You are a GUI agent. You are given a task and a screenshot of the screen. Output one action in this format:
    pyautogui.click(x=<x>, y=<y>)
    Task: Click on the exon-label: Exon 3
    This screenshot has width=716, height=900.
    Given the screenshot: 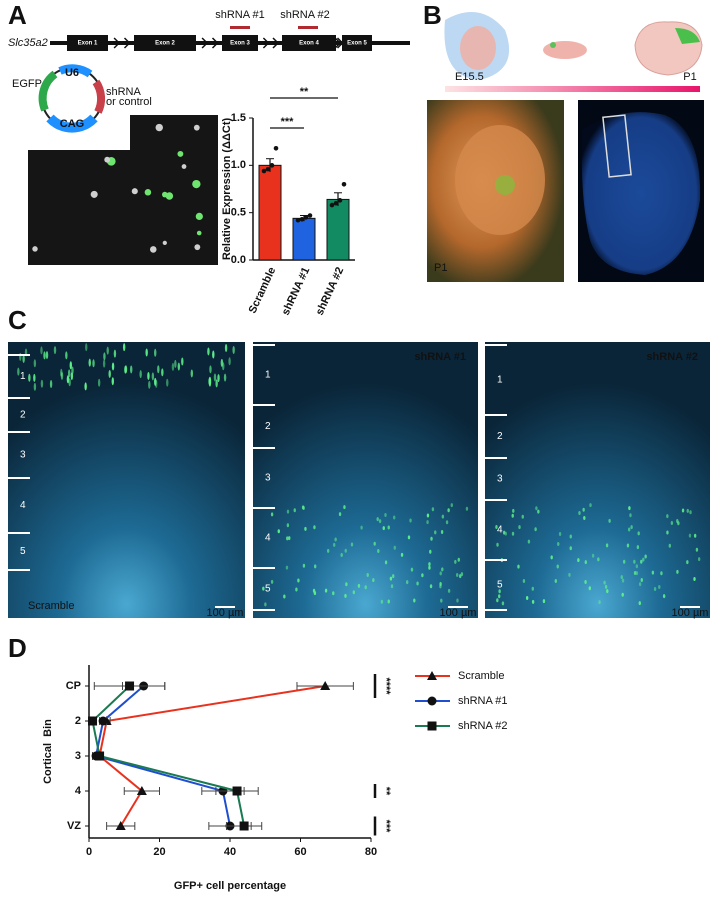 What is the action you would take?
    pyautogui.click(x=240, y=44)
    